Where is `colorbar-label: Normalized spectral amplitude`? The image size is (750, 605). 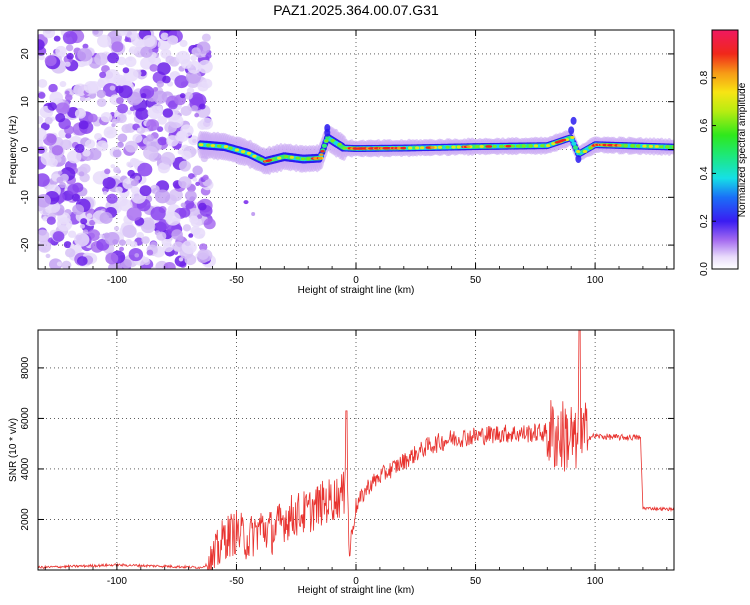
colorbar-label: Normalized spectral amplitude is located at coordinates (742, 149).